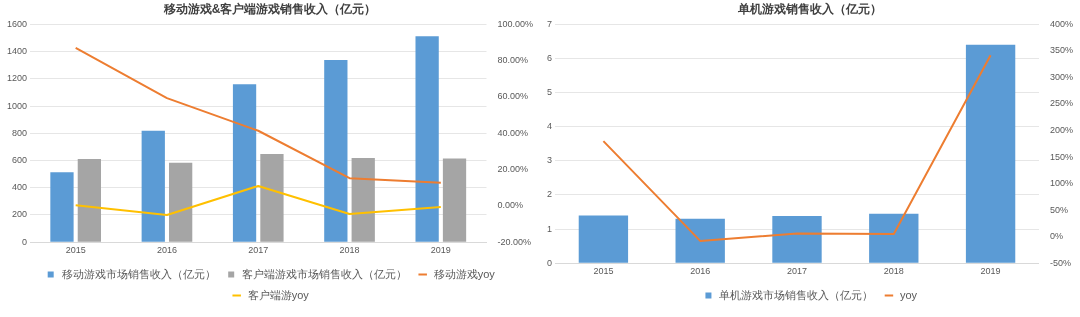 The width and height of the screenshot is (1080, 317). What do you see at coordinates (325, 273) in the screenshot?
I see `legend-label: 客户端游戏市场销售收入（亿元）` at bounding box center [325, 273].